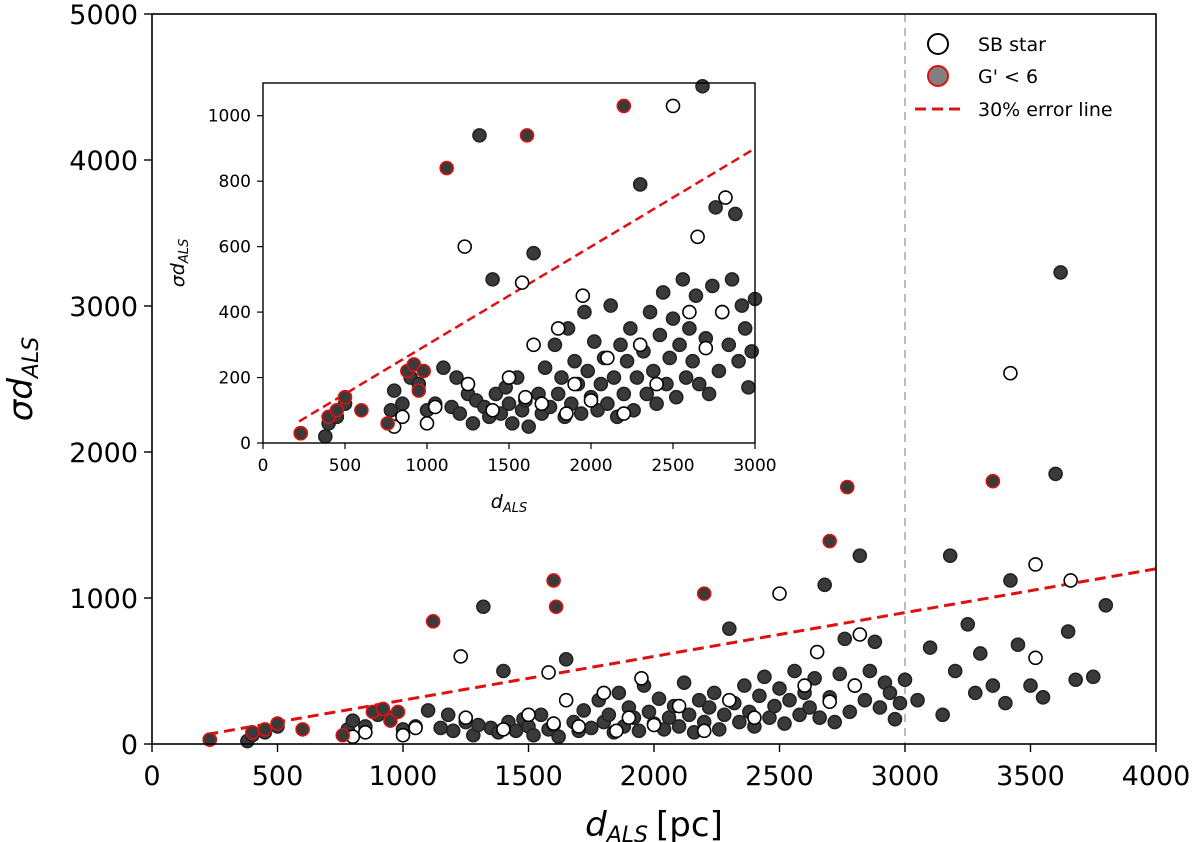  Describe the element at coordinates (426, 466) in the screenshot. I see `inset-x-tick-label: 1000` at that location.